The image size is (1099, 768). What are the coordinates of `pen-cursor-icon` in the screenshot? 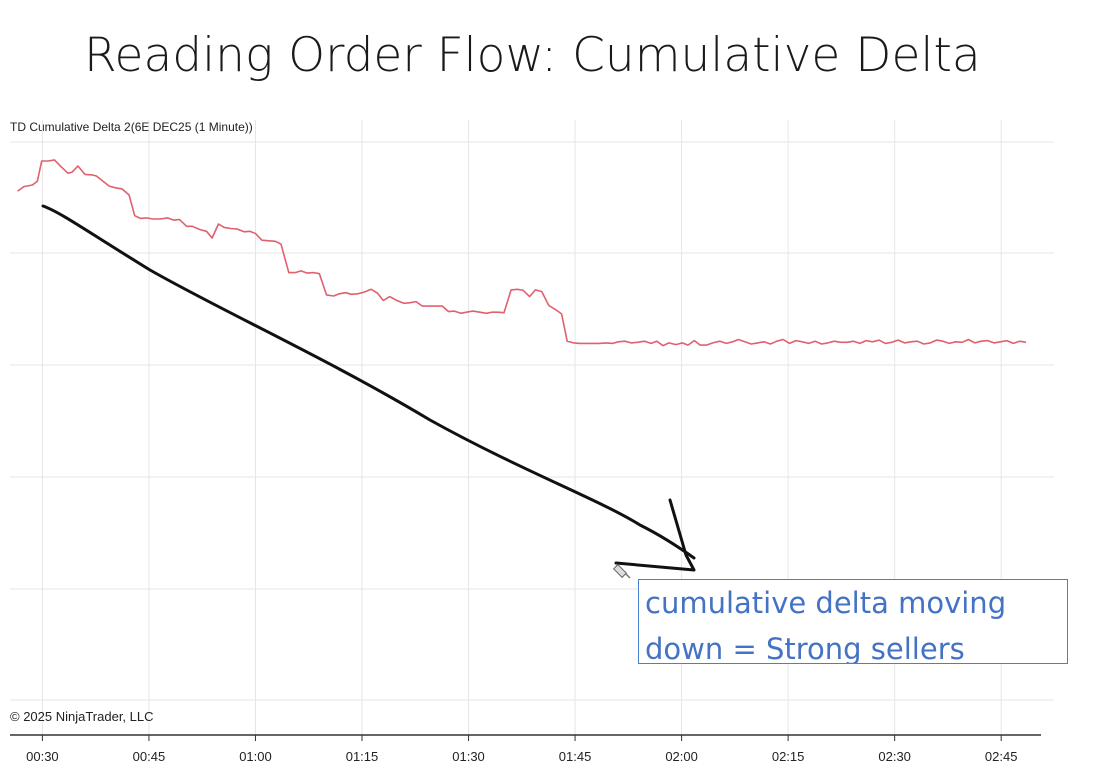 It's located at (621, 571).